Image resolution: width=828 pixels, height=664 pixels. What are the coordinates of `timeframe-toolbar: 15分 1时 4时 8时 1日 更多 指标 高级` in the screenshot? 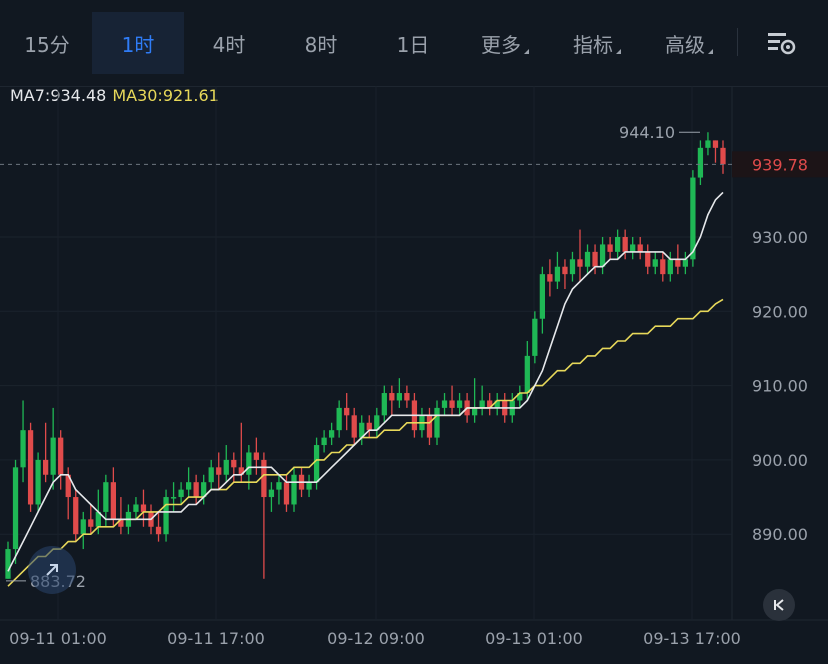 It's located at (414, 43).